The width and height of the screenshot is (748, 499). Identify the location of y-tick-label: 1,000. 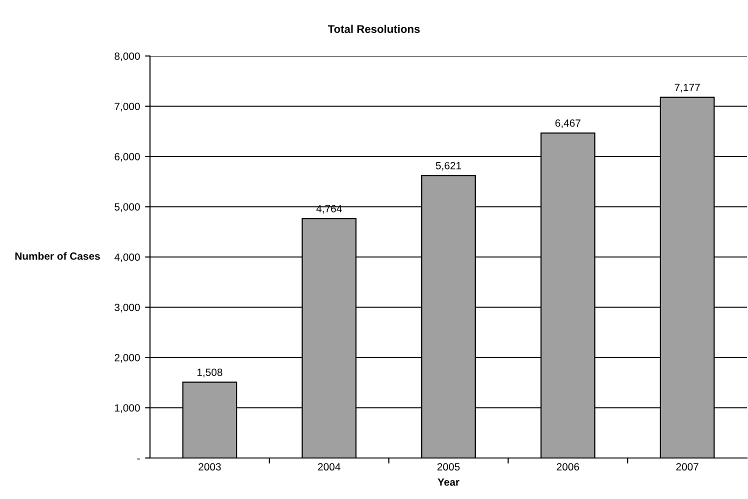
(127, 408).